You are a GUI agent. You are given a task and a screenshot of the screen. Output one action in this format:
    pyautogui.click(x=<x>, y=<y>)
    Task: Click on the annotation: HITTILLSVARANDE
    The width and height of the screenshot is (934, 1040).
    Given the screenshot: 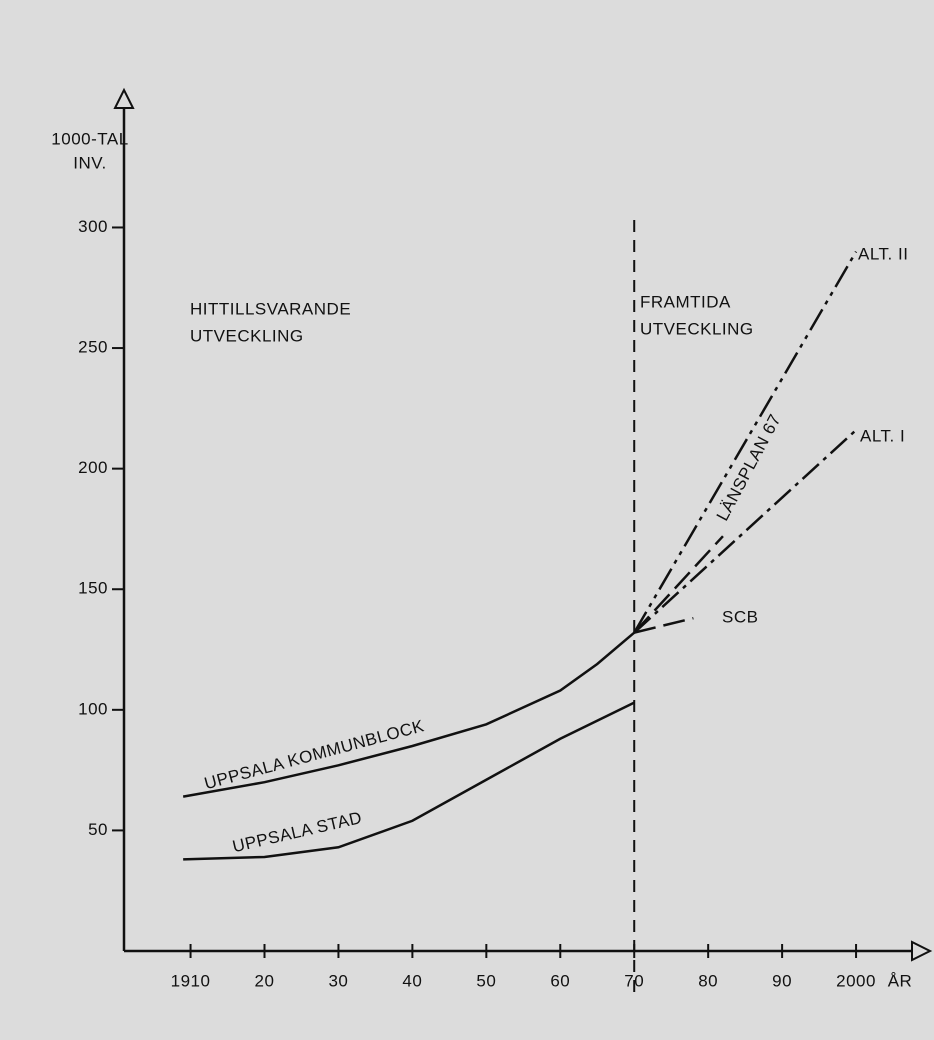 What is the action you would take?
    pyautogui.click(x=270, y=308)
    